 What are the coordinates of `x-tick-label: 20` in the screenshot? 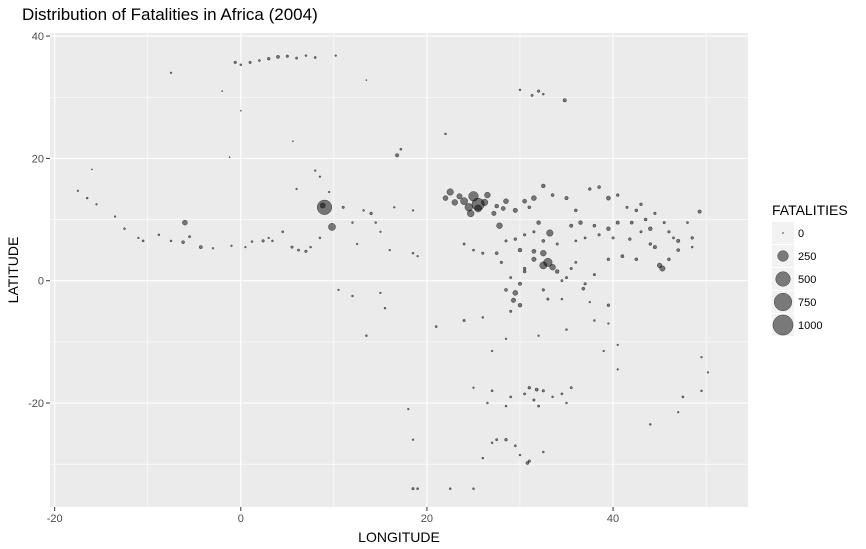 It's located at (427, 519).